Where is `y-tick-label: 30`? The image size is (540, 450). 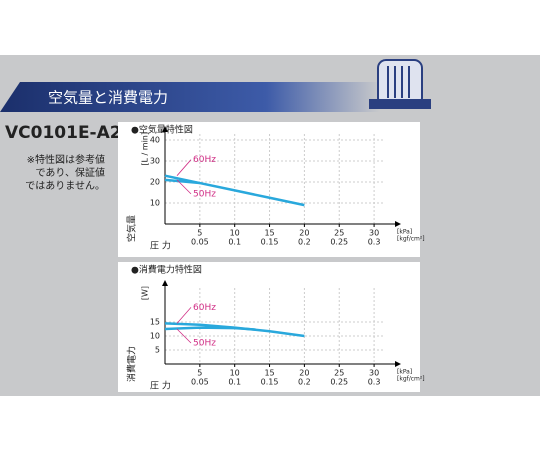 y-tick-label: 30 is located at coordinates (155, 161).